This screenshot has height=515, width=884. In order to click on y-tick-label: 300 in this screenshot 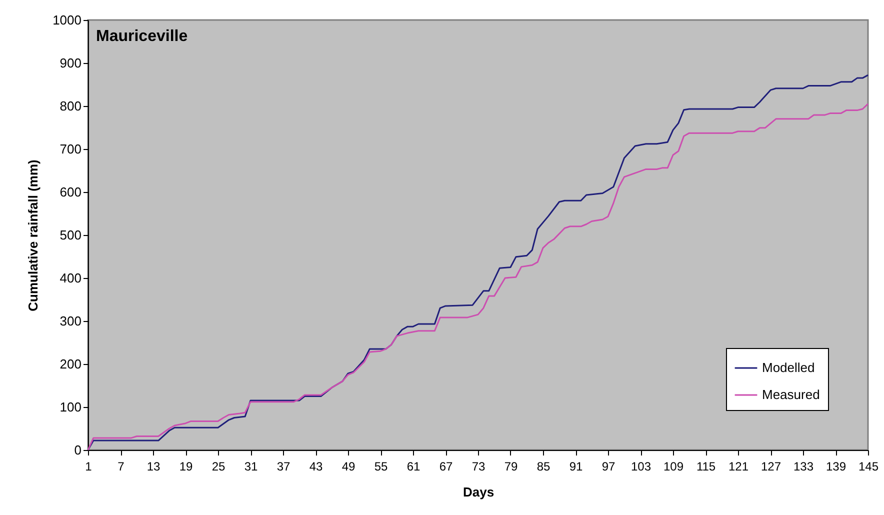, I will do `click(71, 321)`.